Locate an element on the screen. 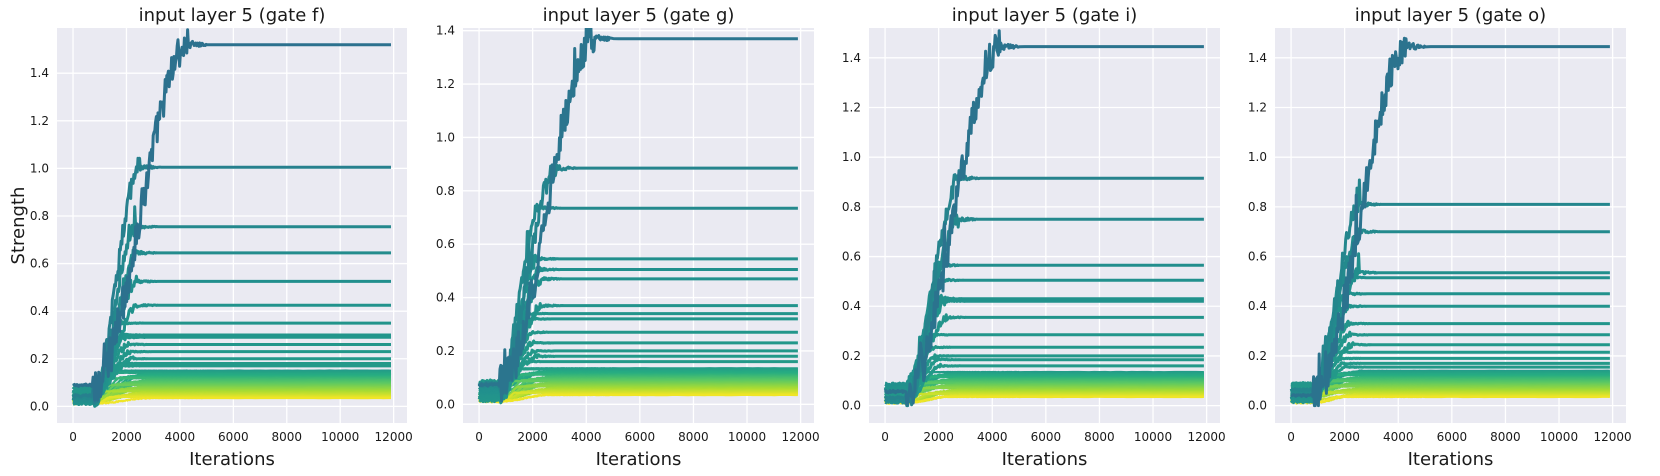 This screenshot has height=476, width=1660. chart-title: input layer 5 (gate g) is located at coordinates (639, 15).